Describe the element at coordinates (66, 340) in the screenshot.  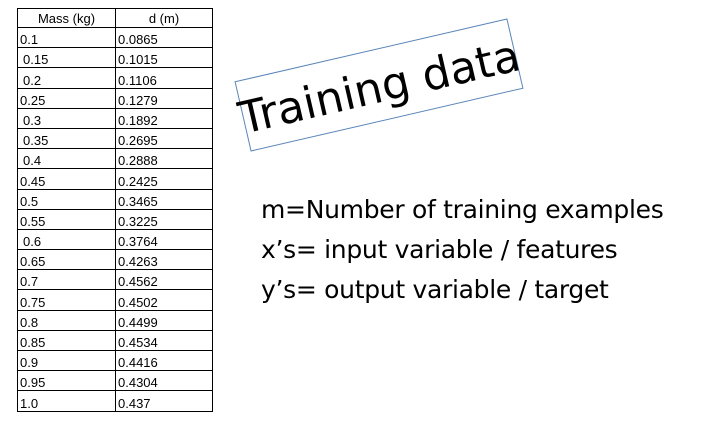
I see `mass-cell: 0.85` at that location.